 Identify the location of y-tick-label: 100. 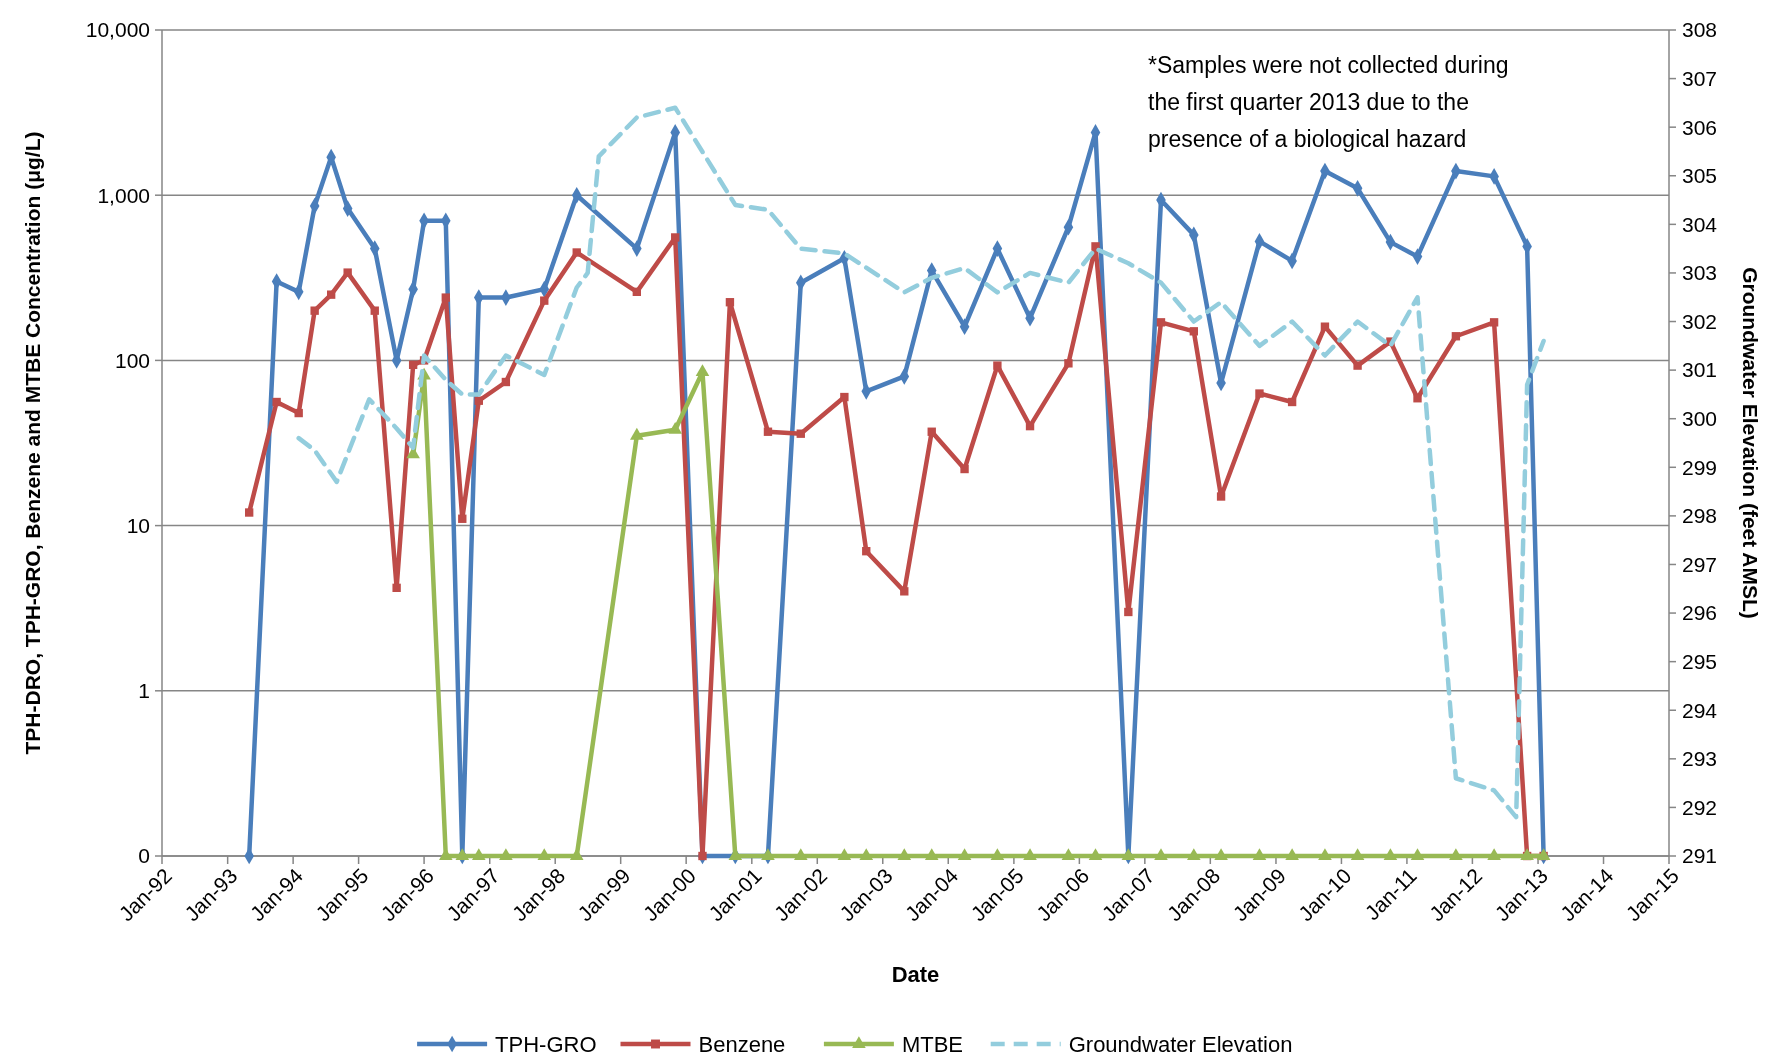
(132, 360).